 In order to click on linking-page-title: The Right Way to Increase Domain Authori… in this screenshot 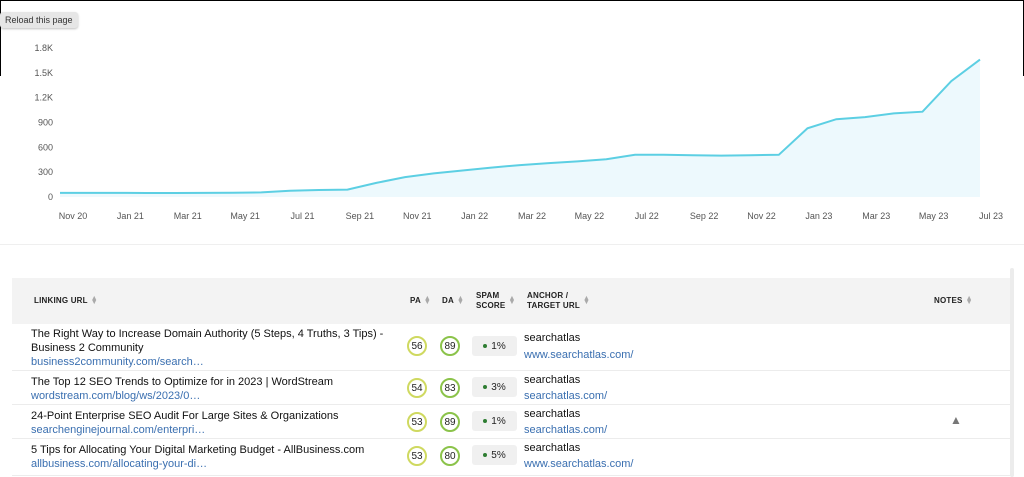, I will do `click(207, 341)`.